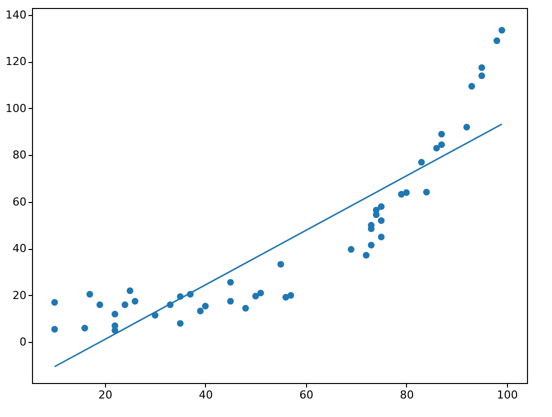 This screenshot has height=417, width=552. Describe the element at coordinates (19, 155) in the screenshot. I see `y-tick-label: 80` at that location.